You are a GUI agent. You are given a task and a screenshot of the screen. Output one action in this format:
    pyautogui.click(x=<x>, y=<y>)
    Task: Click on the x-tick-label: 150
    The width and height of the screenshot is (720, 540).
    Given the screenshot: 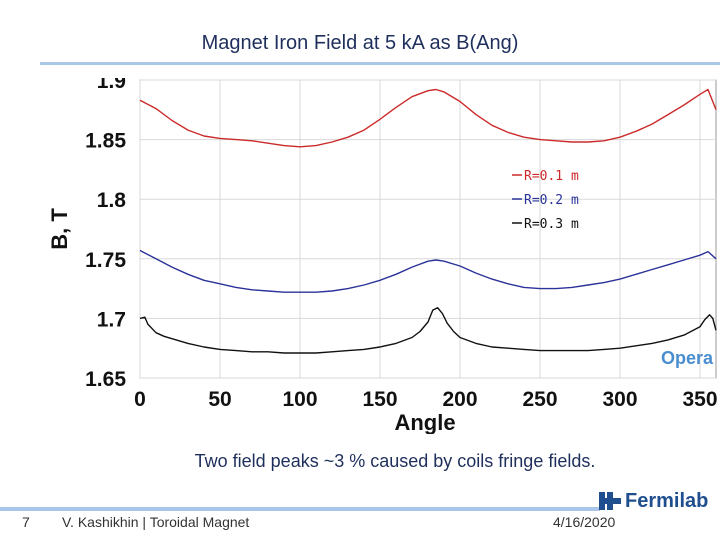 What is the action you would take?
    pyautogui.click(x=379, y=399)
    